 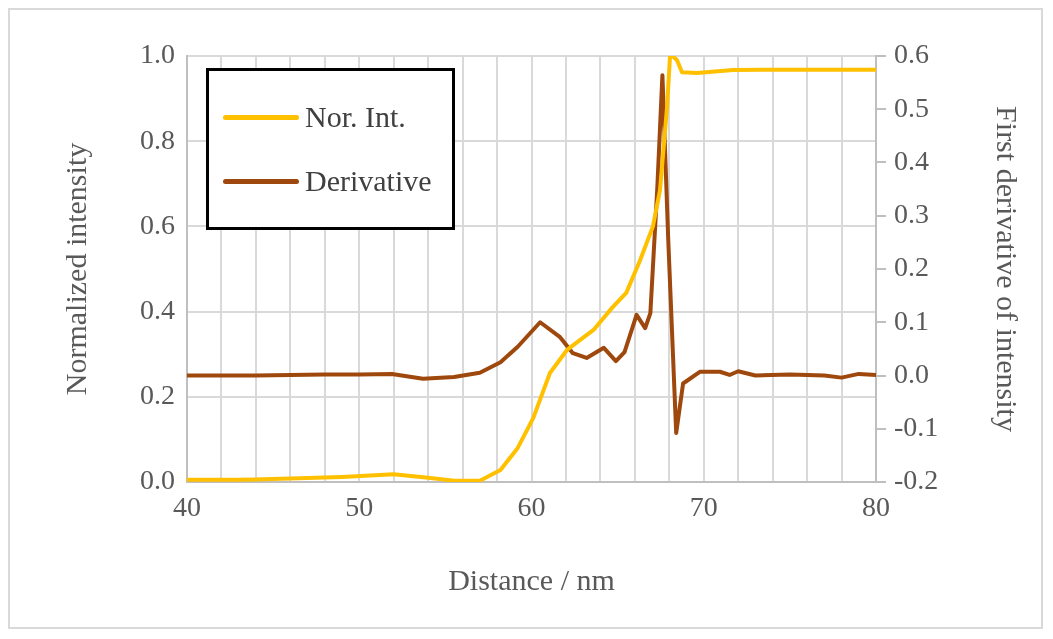 I want to click on y-tick-label: 0.6, so click(x=157, y=224).